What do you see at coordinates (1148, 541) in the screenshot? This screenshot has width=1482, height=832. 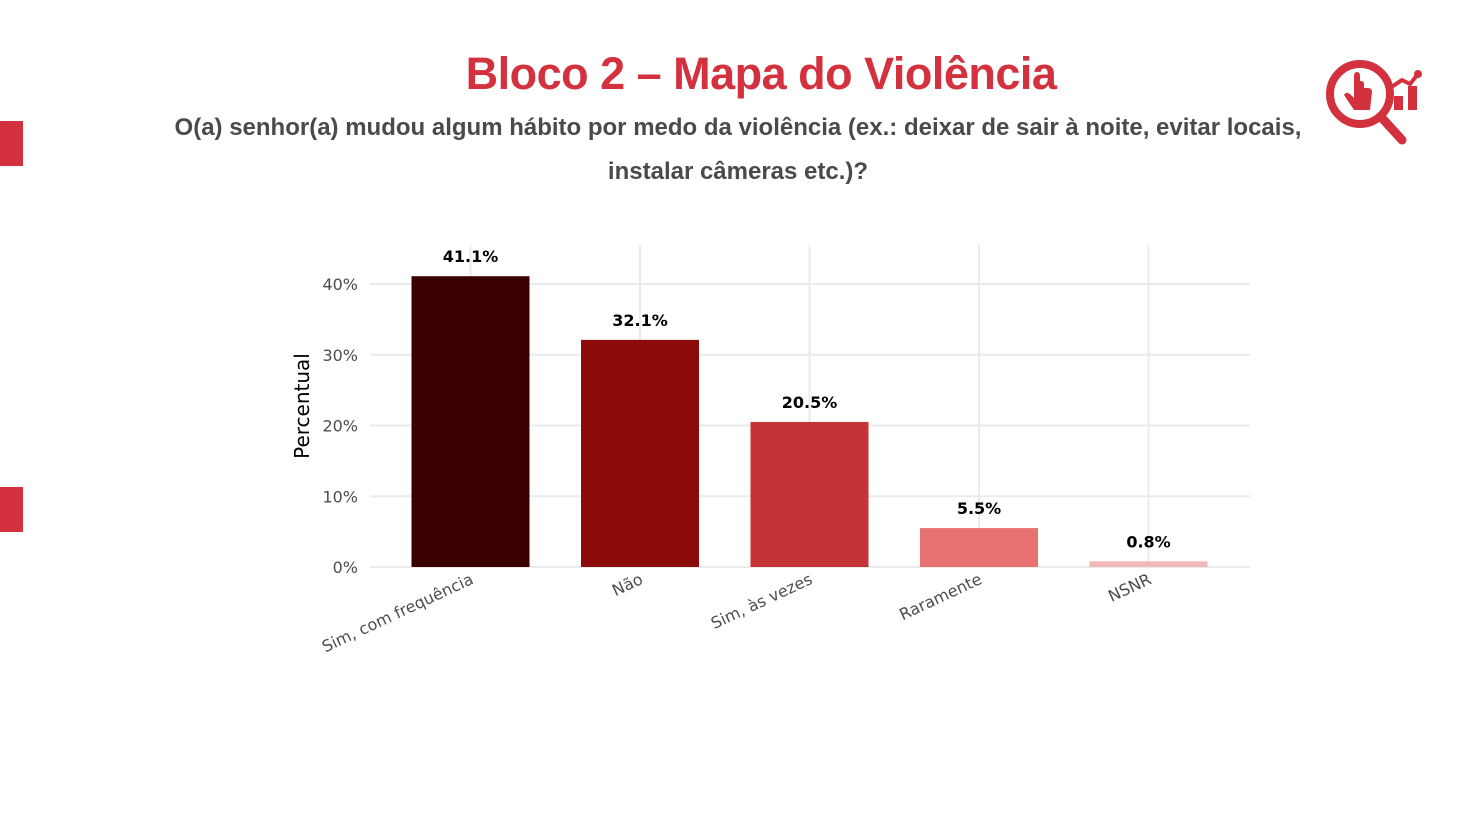 I see `bar-value-label: 0.8%` at bounding box center [1148, 541].